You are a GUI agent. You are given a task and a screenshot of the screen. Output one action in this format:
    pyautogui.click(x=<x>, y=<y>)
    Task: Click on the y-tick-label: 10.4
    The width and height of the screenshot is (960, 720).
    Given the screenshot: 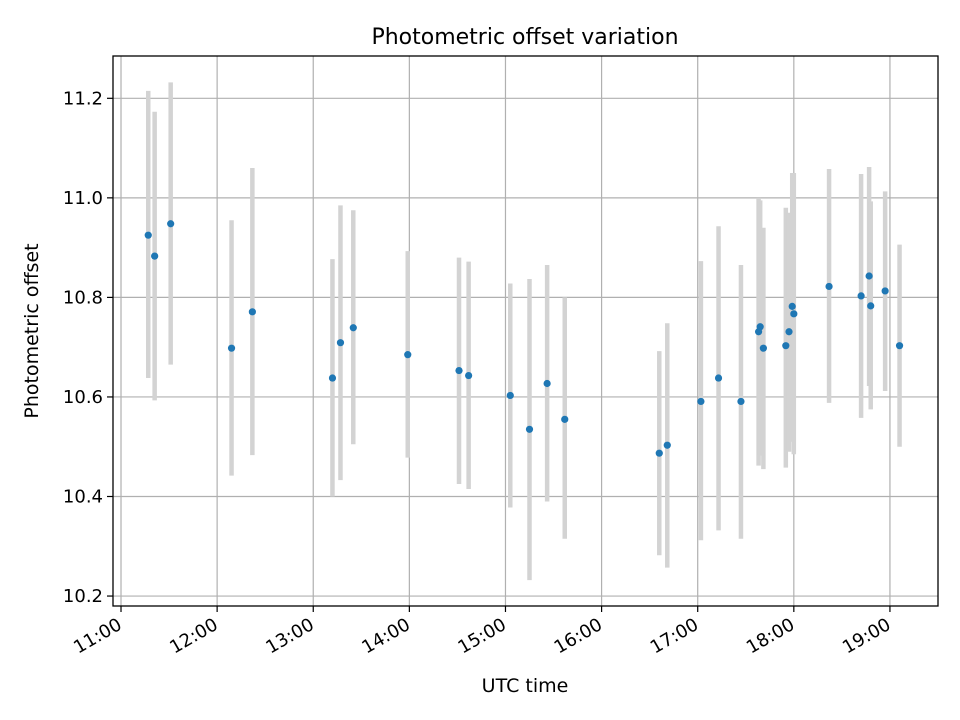 What is the action you would take?
    pyautogui.click(x=83, y=496)
    